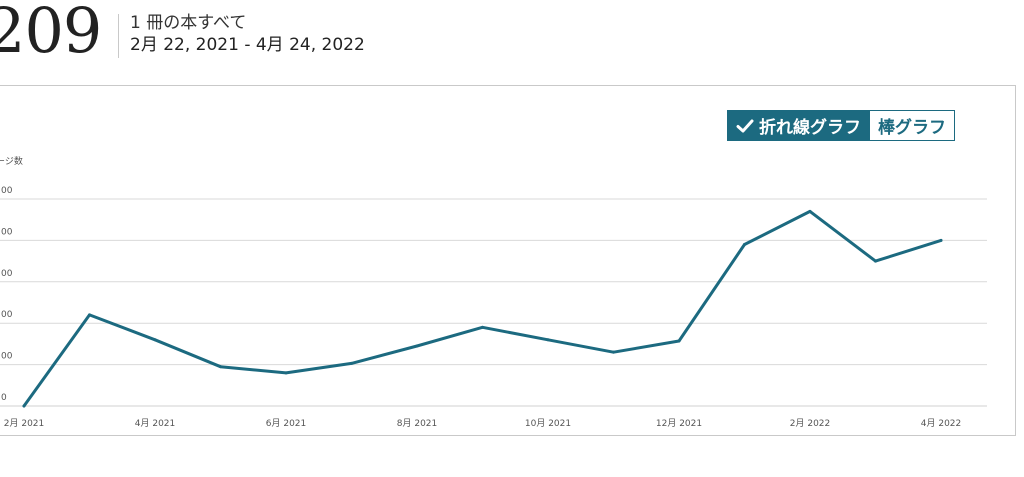  What do you see at coordinates (11, 161) in the screenshot?
I see `y-axis-title: ージ数` at bounding box center [11, 161].